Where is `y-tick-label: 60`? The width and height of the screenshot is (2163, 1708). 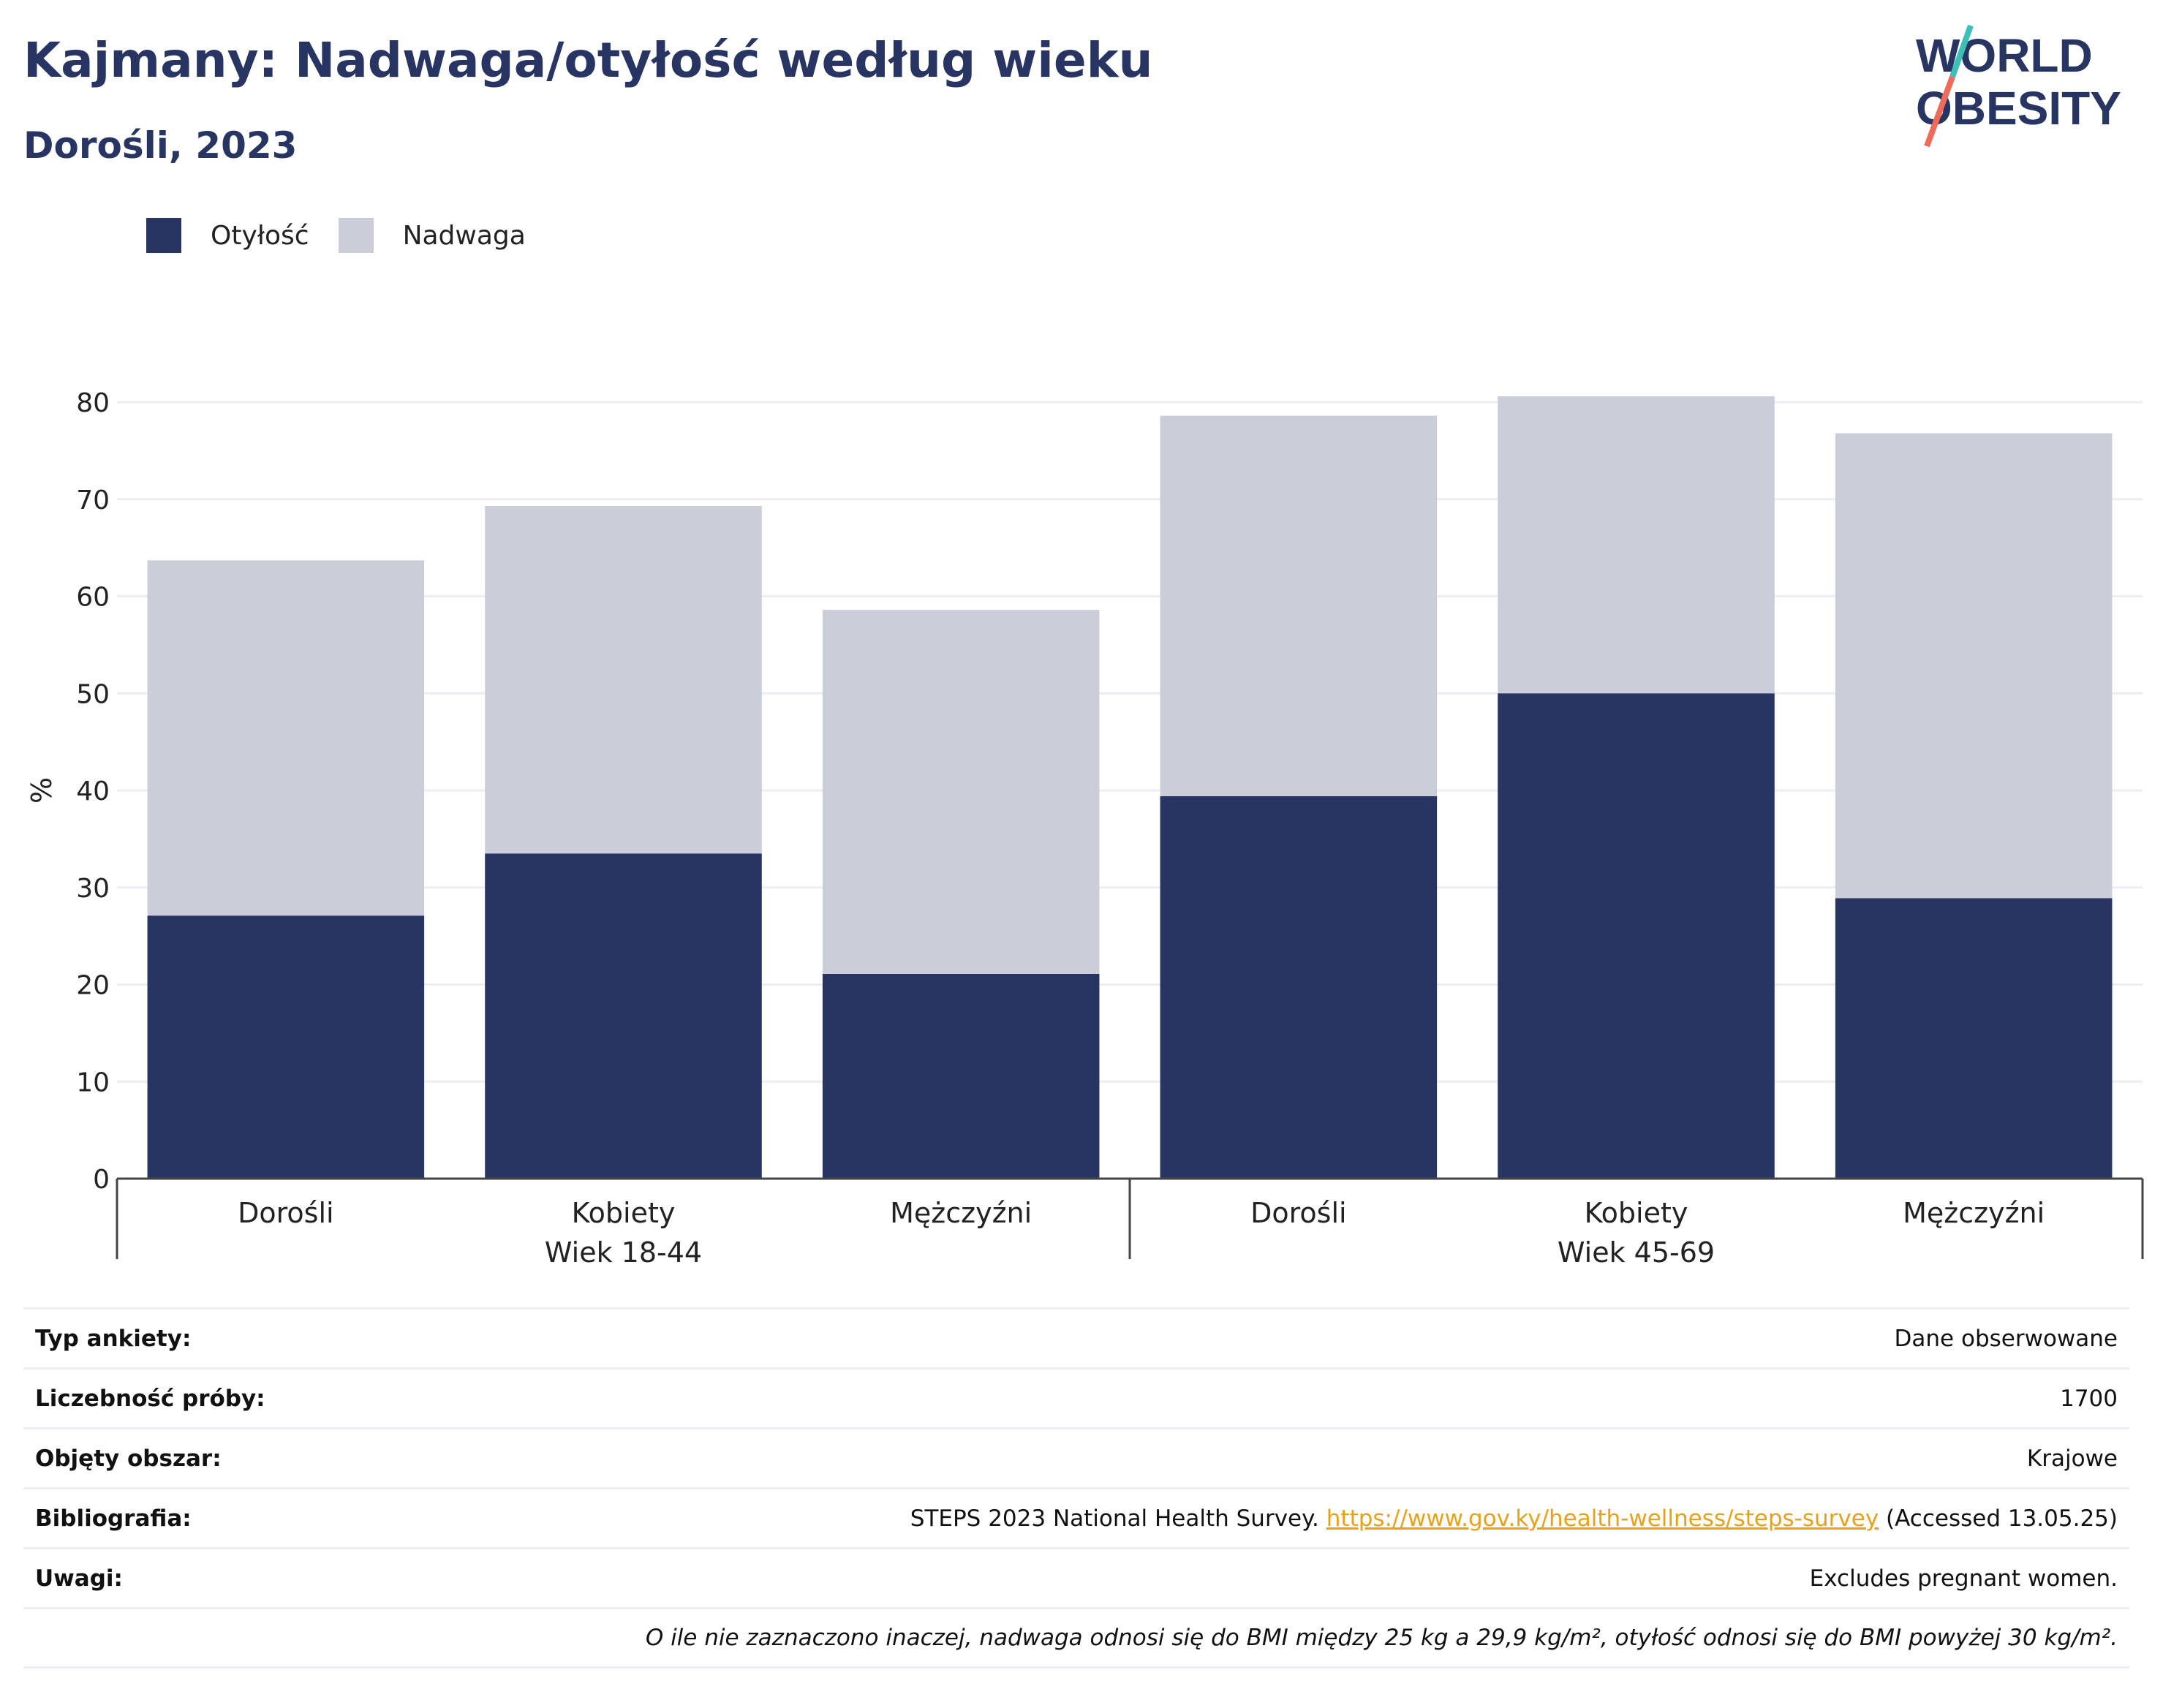 y-tick-label: 60 is located at coordinates (93, 598).